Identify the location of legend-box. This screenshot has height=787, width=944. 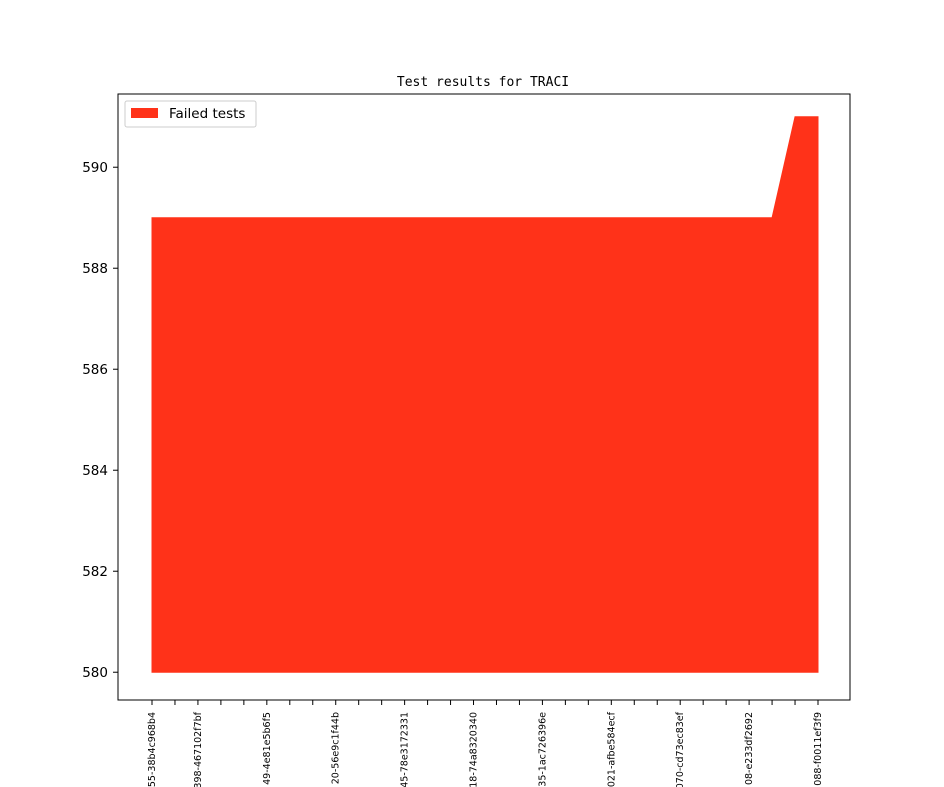
(190, 114).